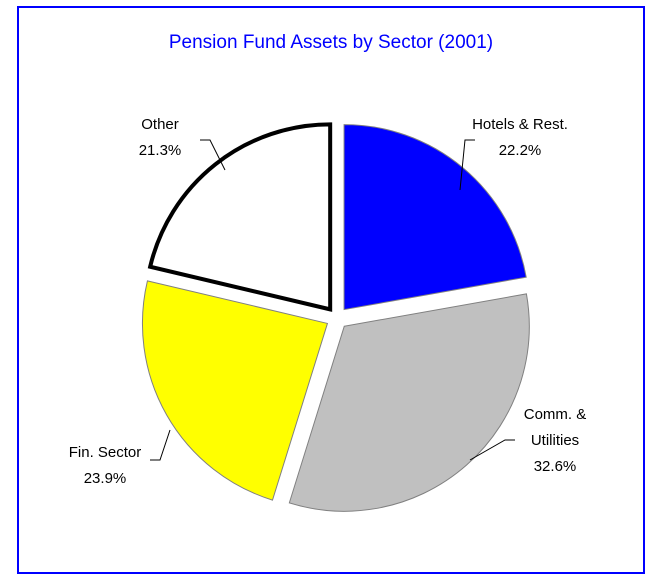  What do you see at coordinates (555, 427) in the screenshot?
I see `slice-category: Comm. & Utilities` at bounding box center [555, 427].